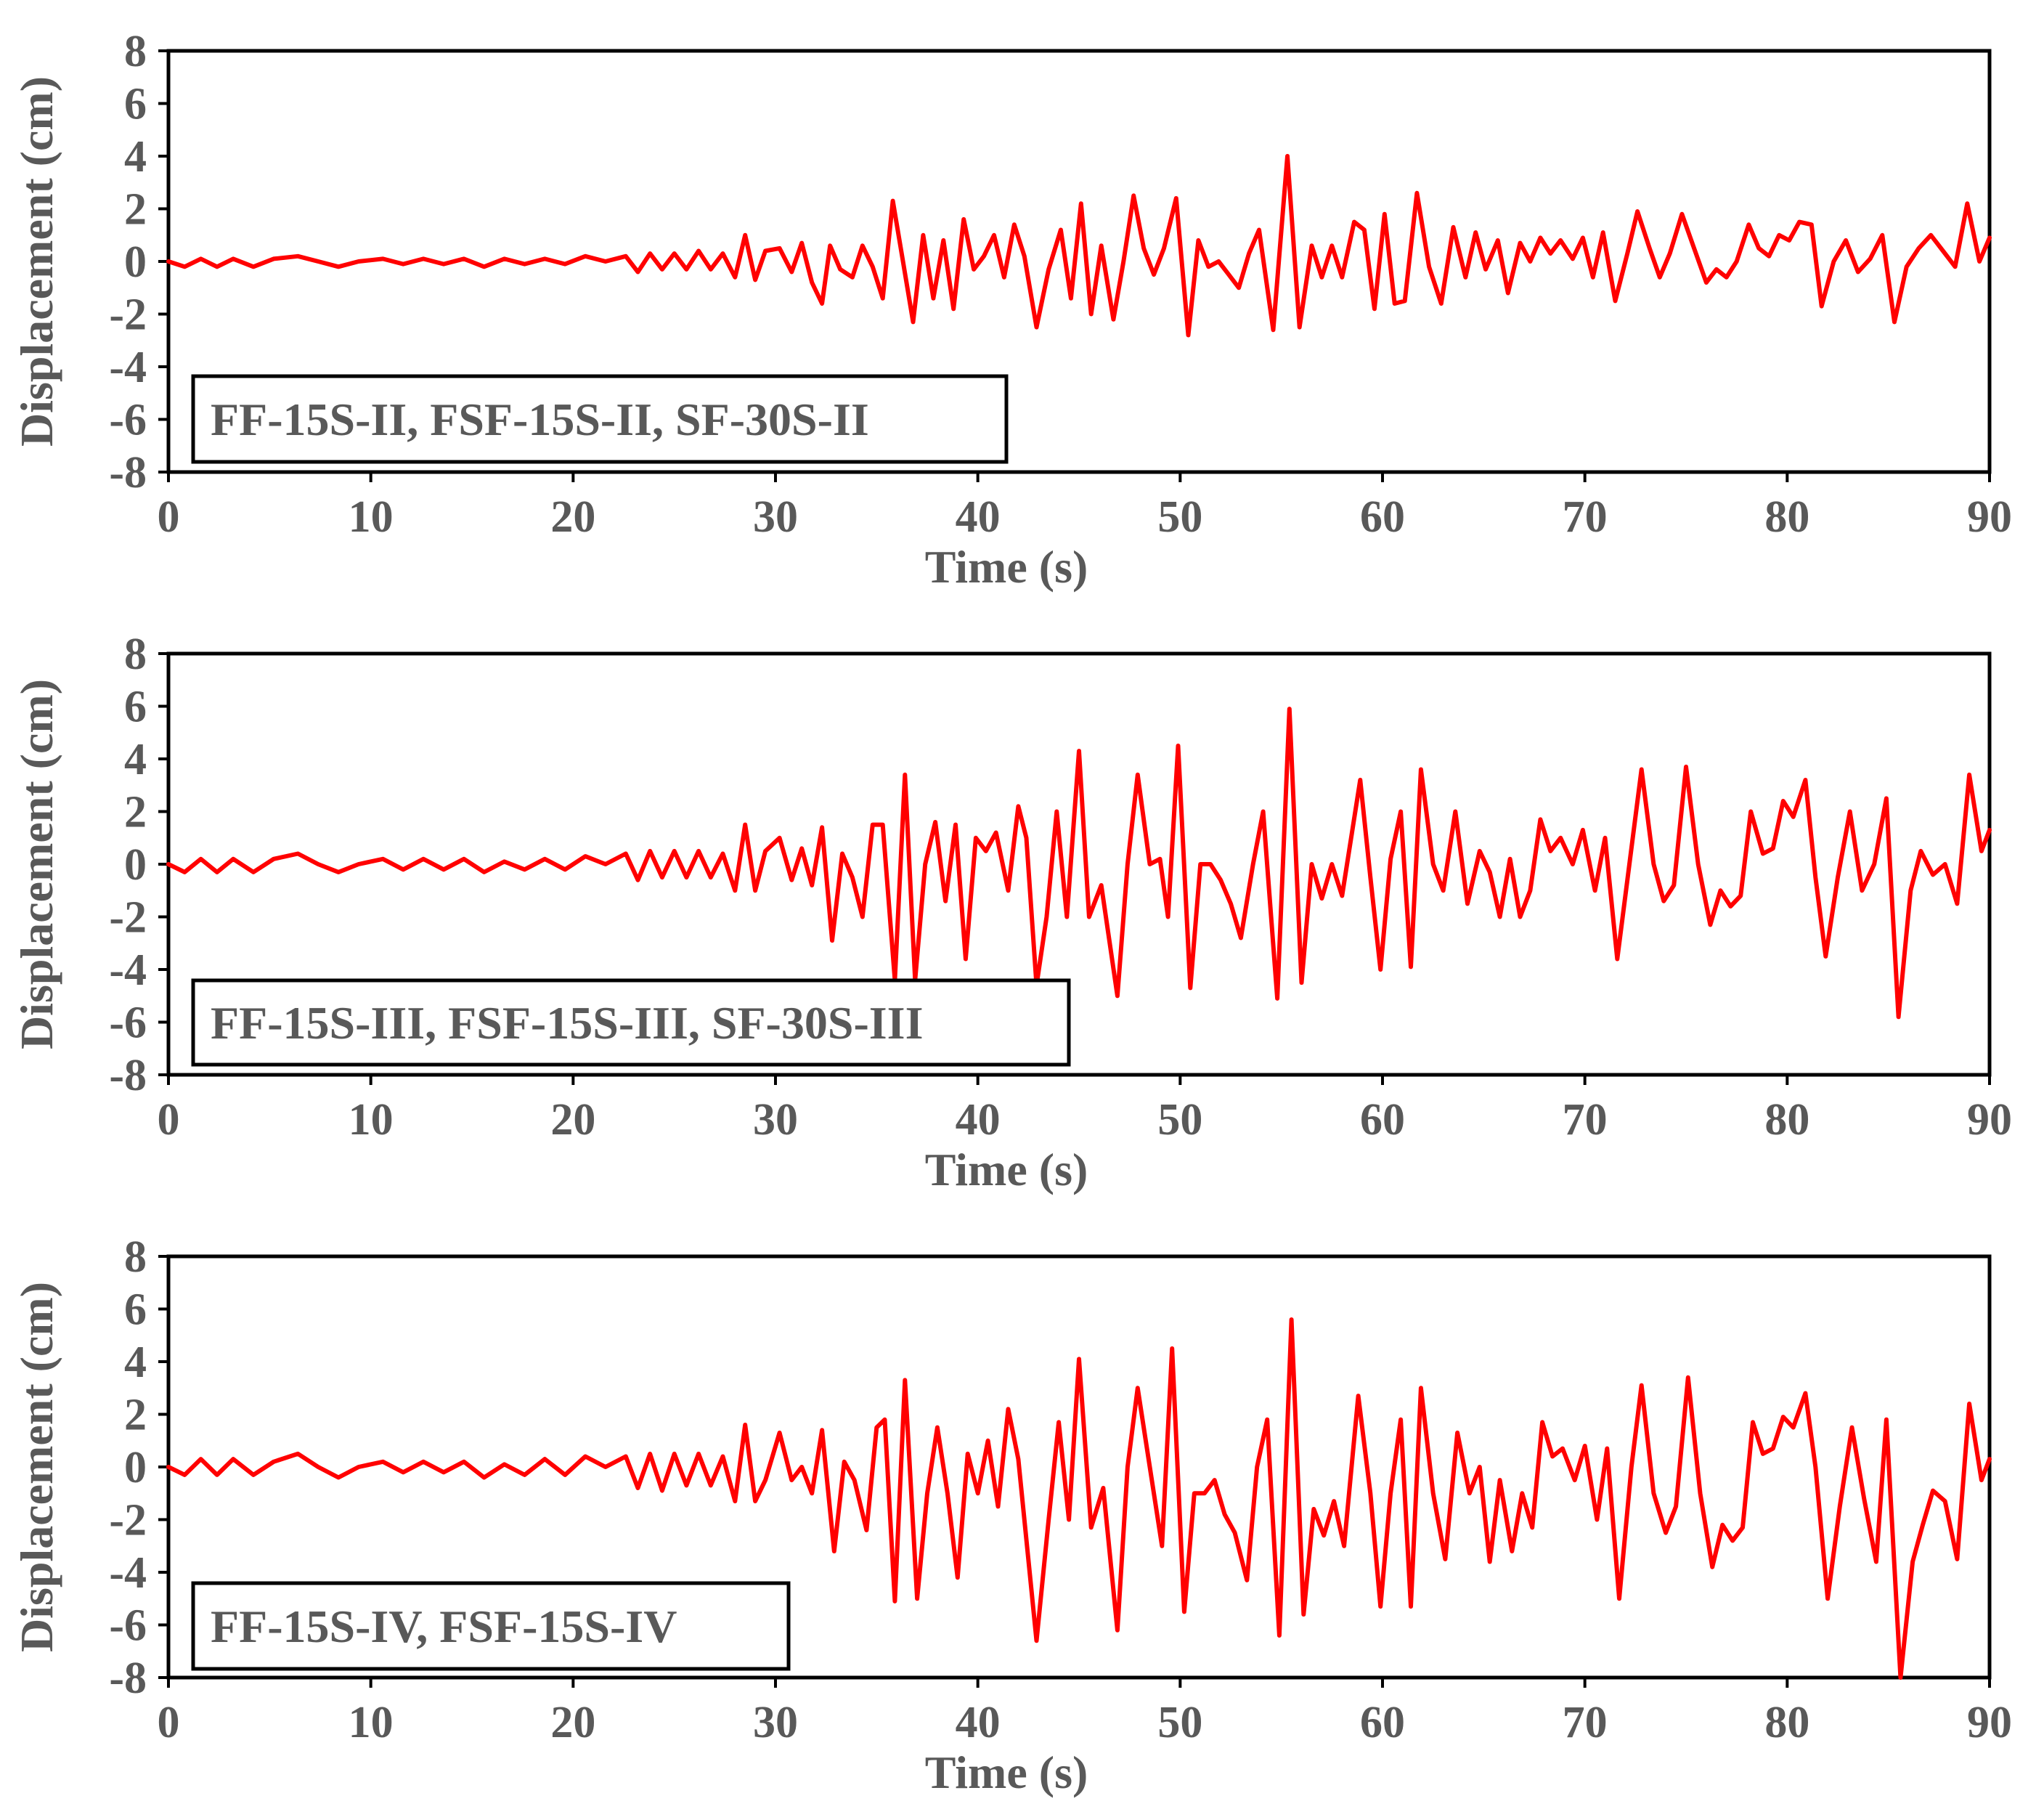  Describe the element at coordinates (567, 1023) in the screenshot. I see `legend-label: FF-15S-III, FSF-15S-III, SF-30S-III` at that location.